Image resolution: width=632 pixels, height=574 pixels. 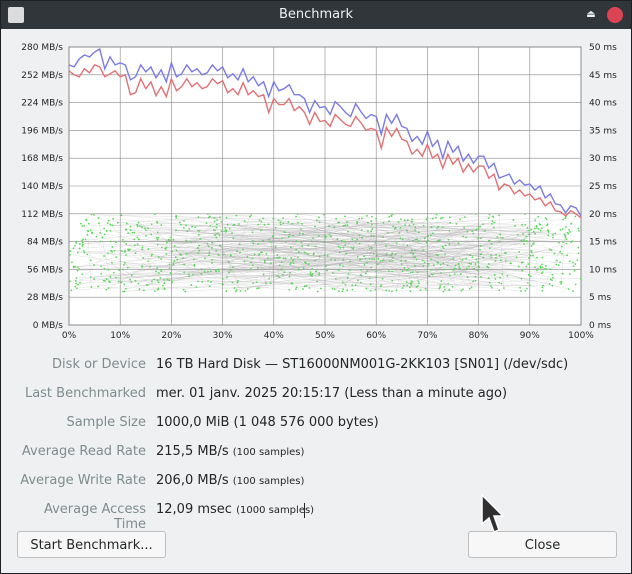 What do you see at coordinates (16, 15) in the screenshot?
I see `app-icon` at bounding box center [16, 15].